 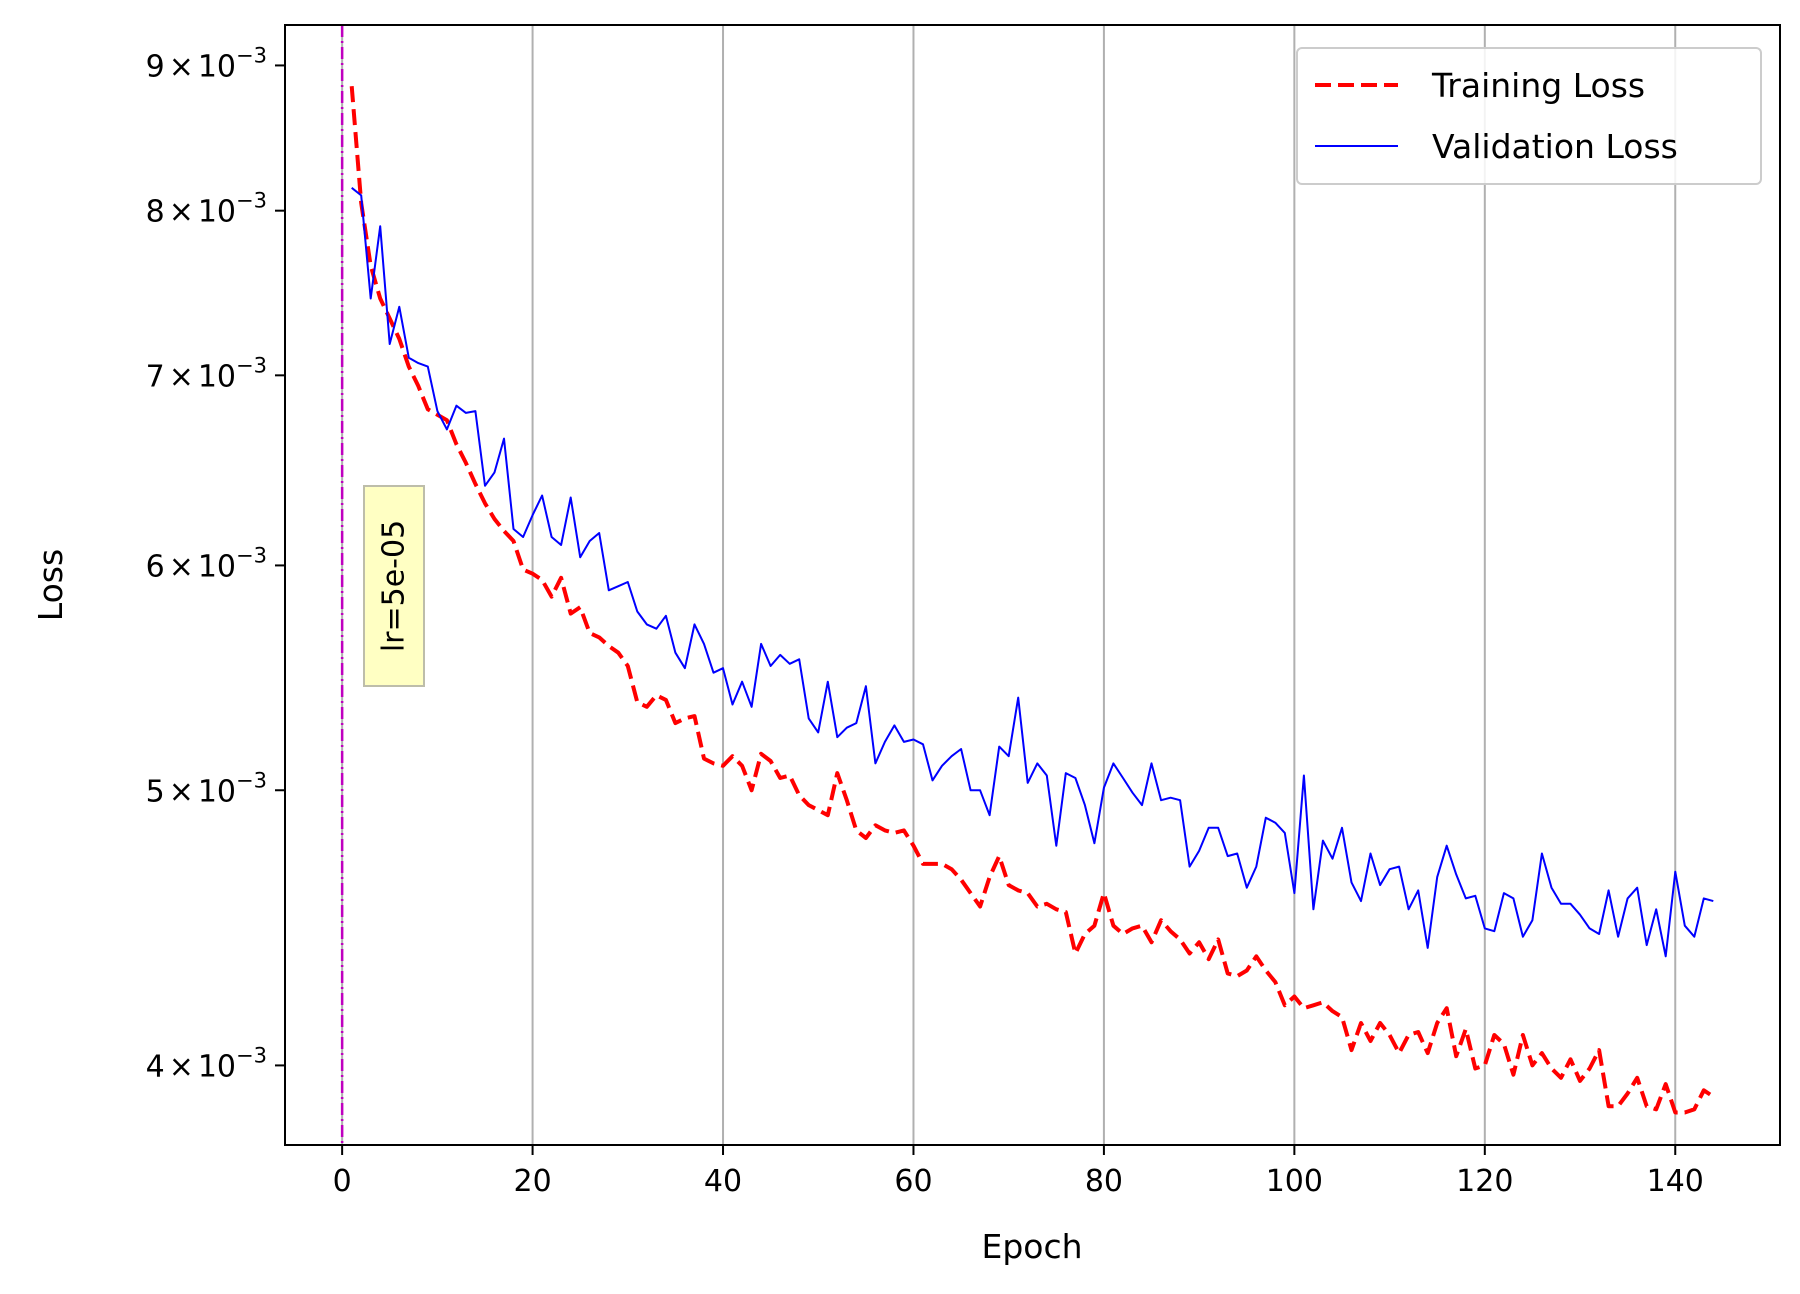 I want to click on x-tick-label-140: 140, so click(x=1675, y=1181).